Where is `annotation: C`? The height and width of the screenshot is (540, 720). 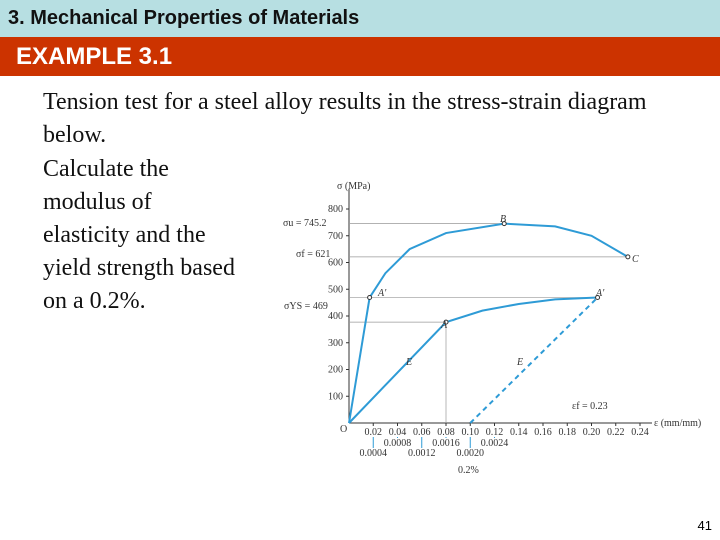 annotation: C is located at coordinates (635, 259).